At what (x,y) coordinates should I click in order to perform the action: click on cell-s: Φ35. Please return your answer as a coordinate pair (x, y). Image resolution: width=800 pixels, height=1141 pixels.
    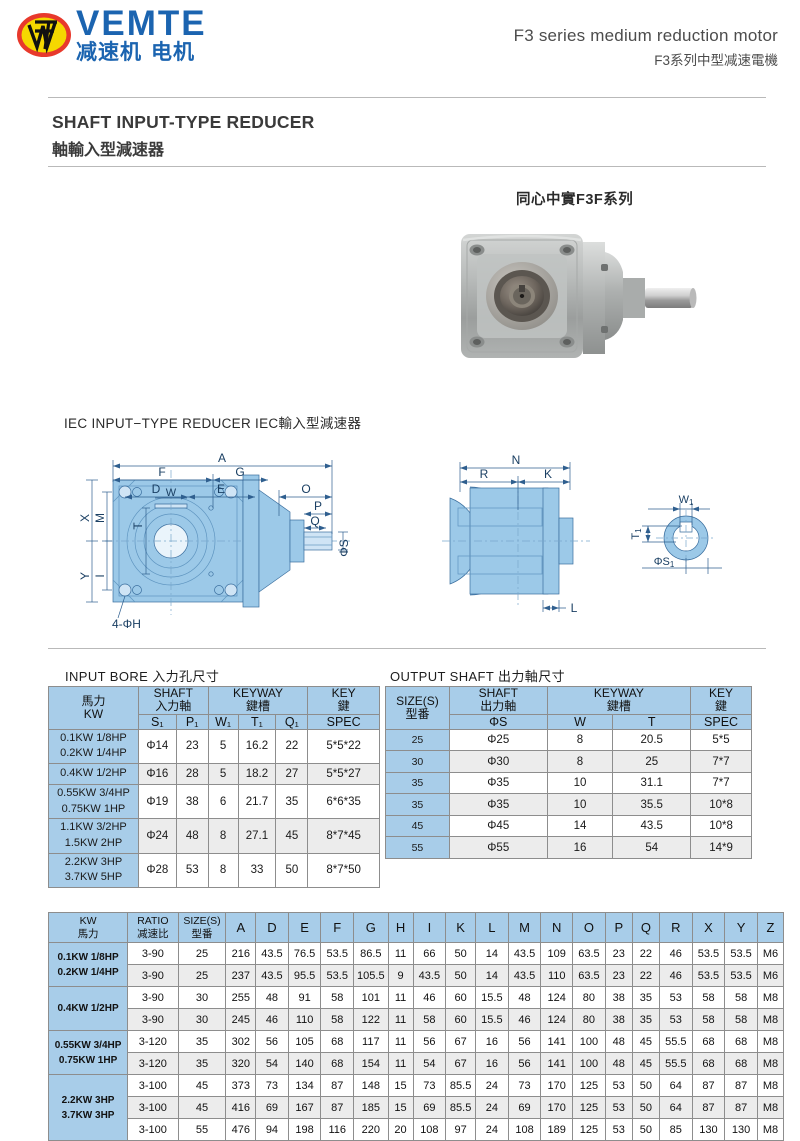
    Looking at the image, I should click on (498, 783).